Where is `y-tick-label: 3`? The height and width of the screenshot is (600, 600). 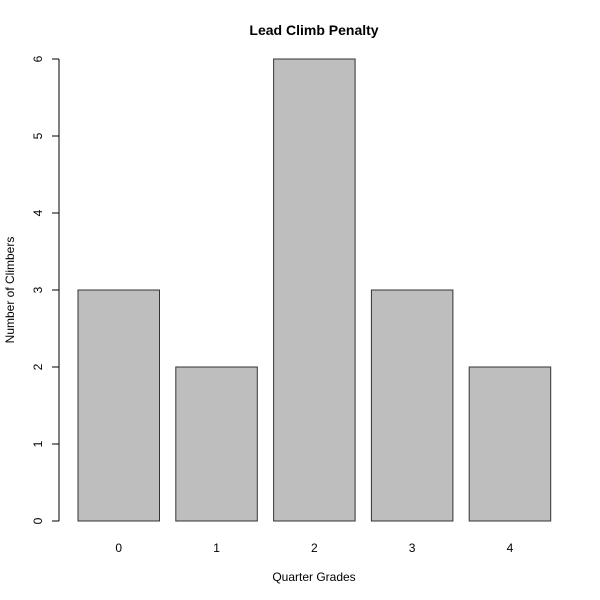 y-tick-label: 3 is located at coordinates (38, 289).